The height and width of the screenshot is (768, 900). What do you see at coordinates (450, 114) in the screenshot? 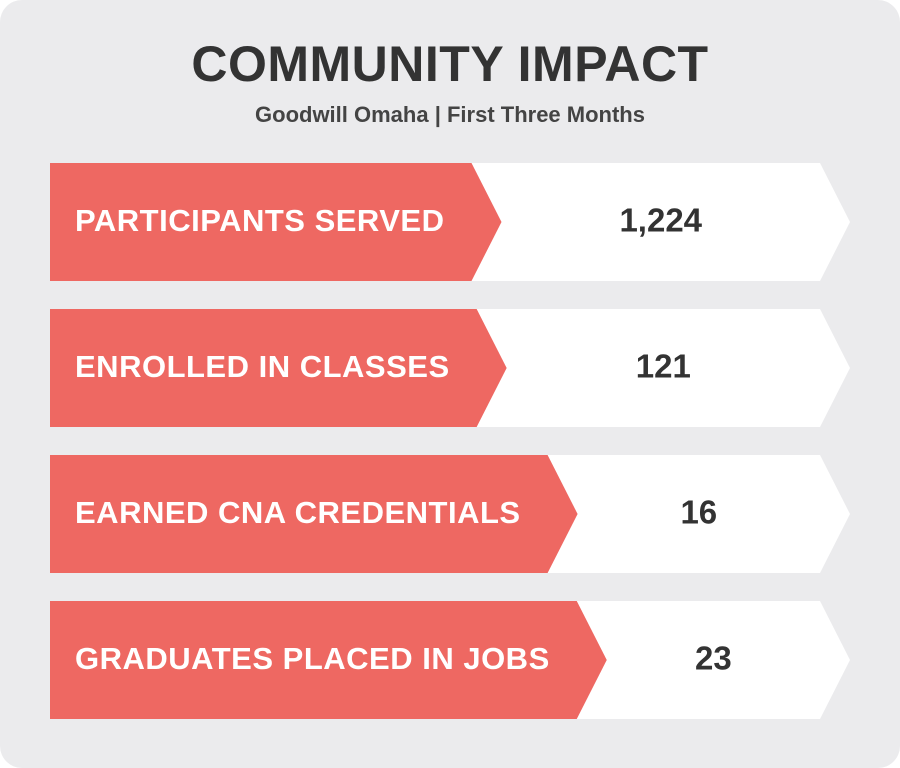
I see `subtitle: Goodwill Omaha | First Three Months` at bounding box center [450, 114].